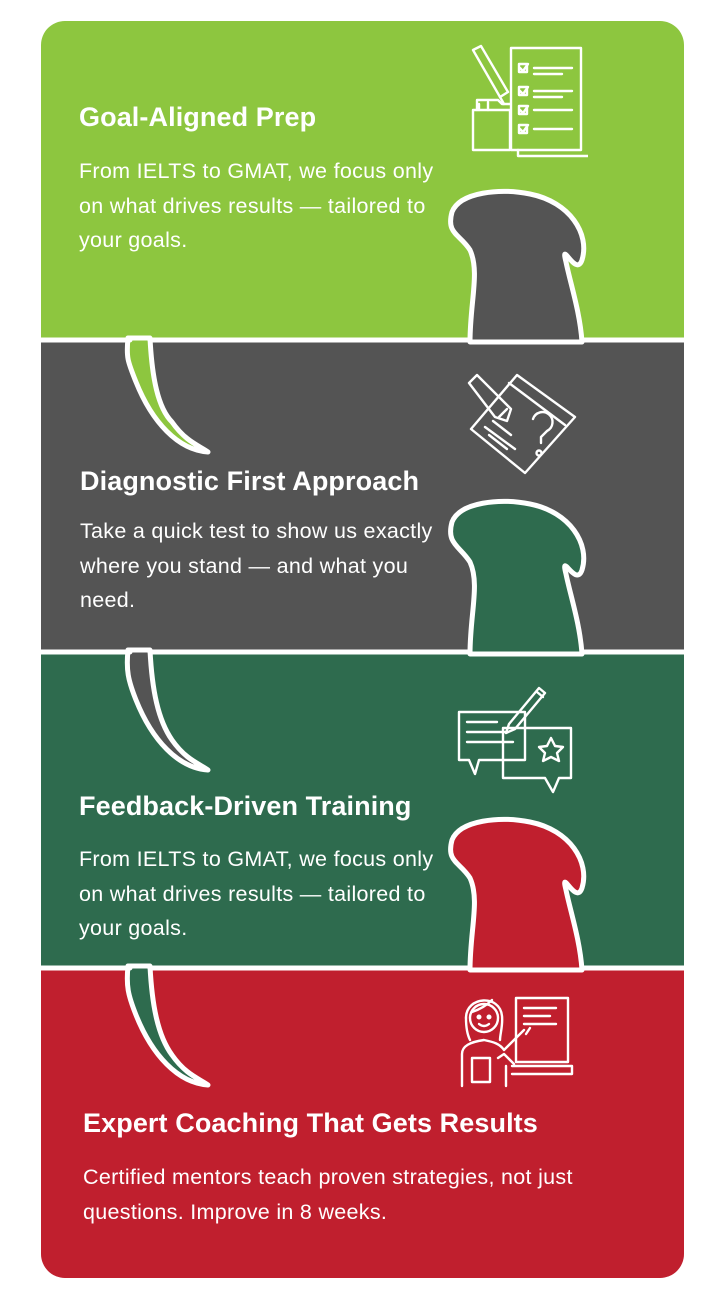  What do you see at coordinates (515, 740) in the screenshot?
I see `feedback-chat-icon` at bounding box center [515, 740].